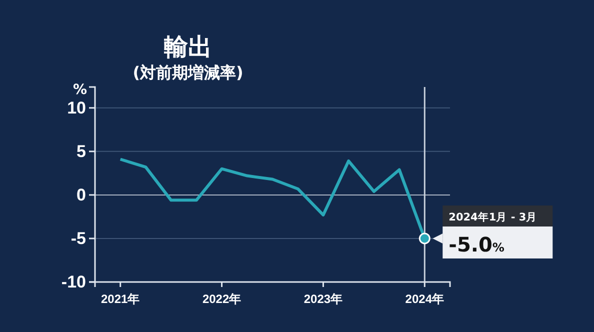 The image size is (594, 332). Describe the element at coordinates (222, 299) in the screenshot. I see `x-tick-label: 2022年` at that location.